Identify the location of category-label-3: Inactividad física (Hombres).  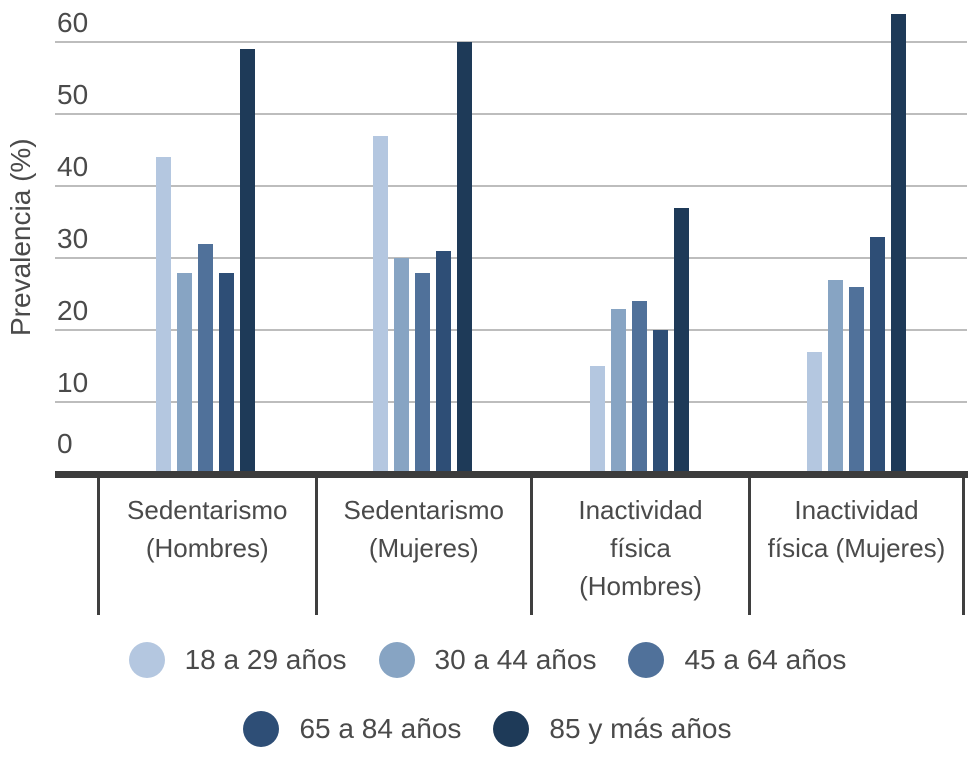
(639, 546).